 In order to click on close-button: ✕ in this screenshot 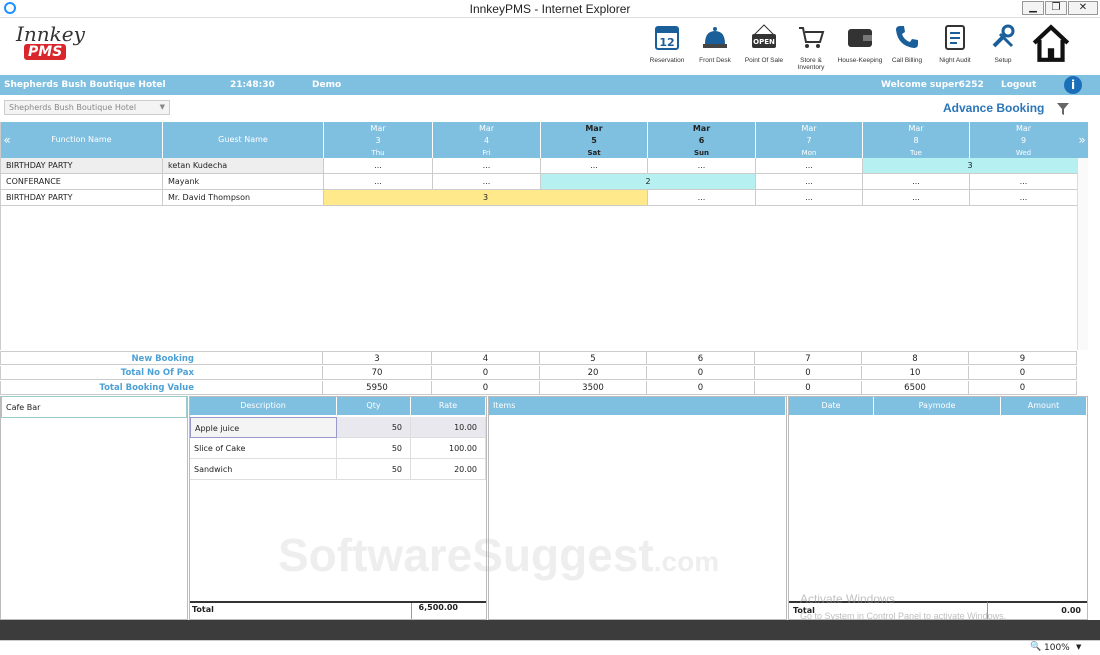, I will do `click(1083, 8)`.